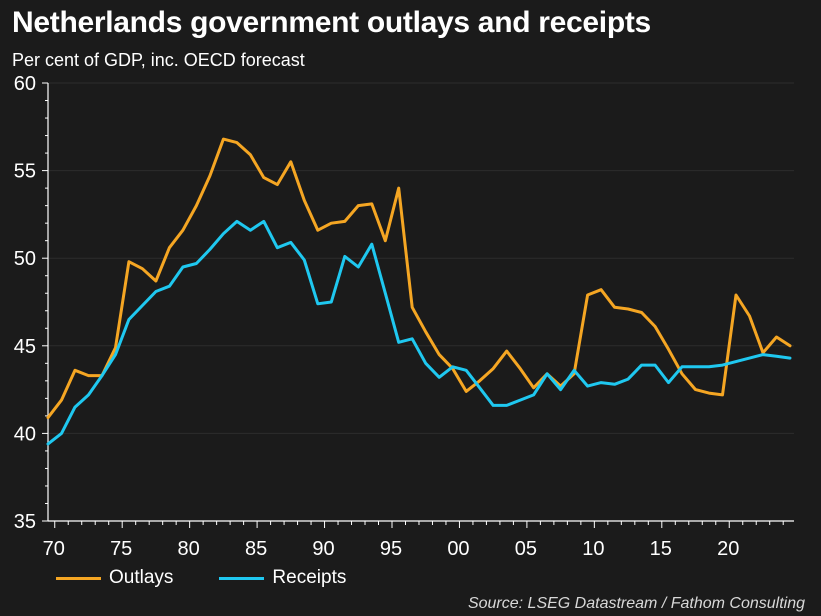  Describe the element at coordinates (121, 549) in the screenshot. I see `x-tick-label-75: 75` at that location.